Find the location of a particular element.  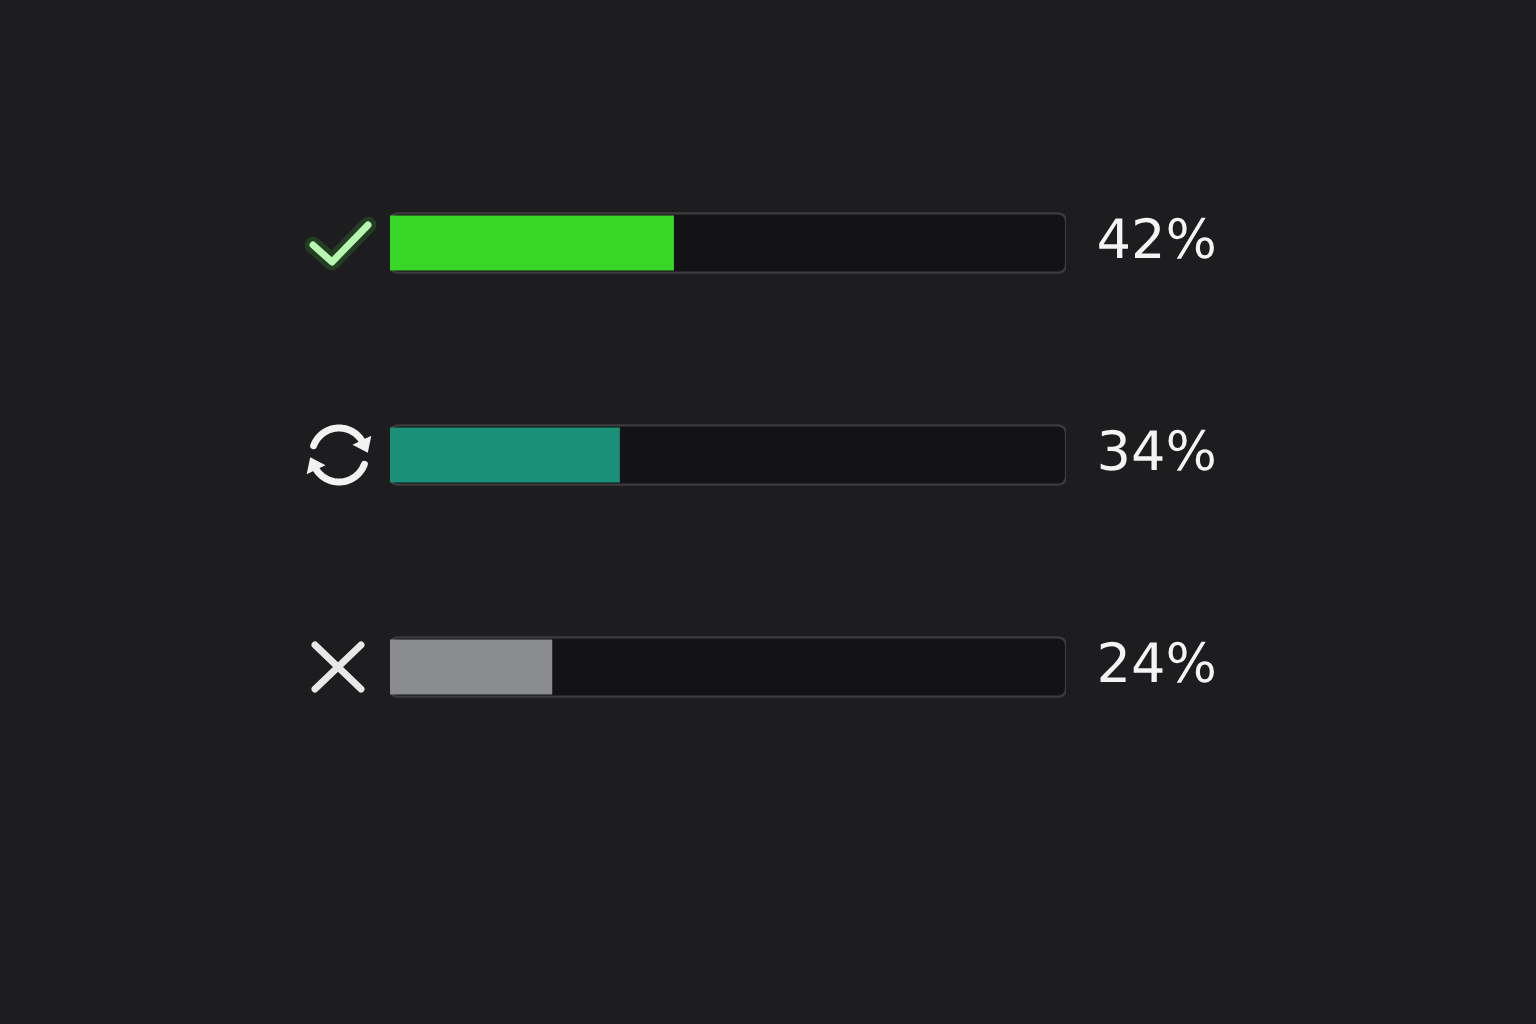

data-label: 34% is located at coordinates (1157, 450).